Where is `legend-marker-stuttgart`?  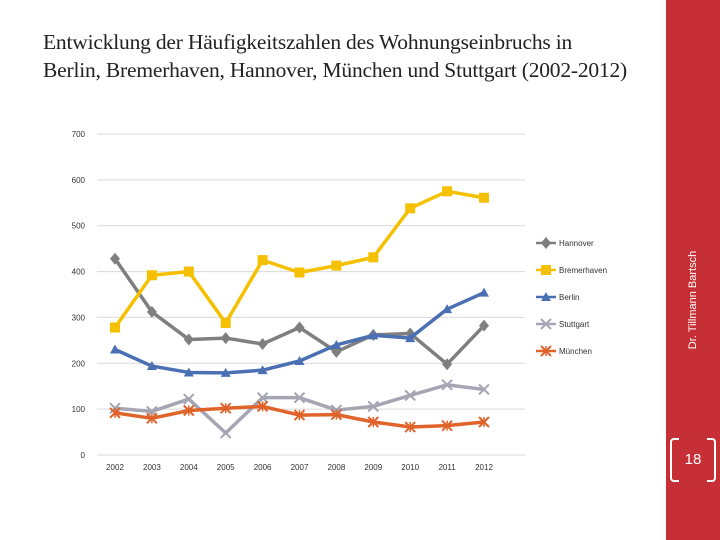
legend-marker-stuttgart is located at coordinates (546, 324).